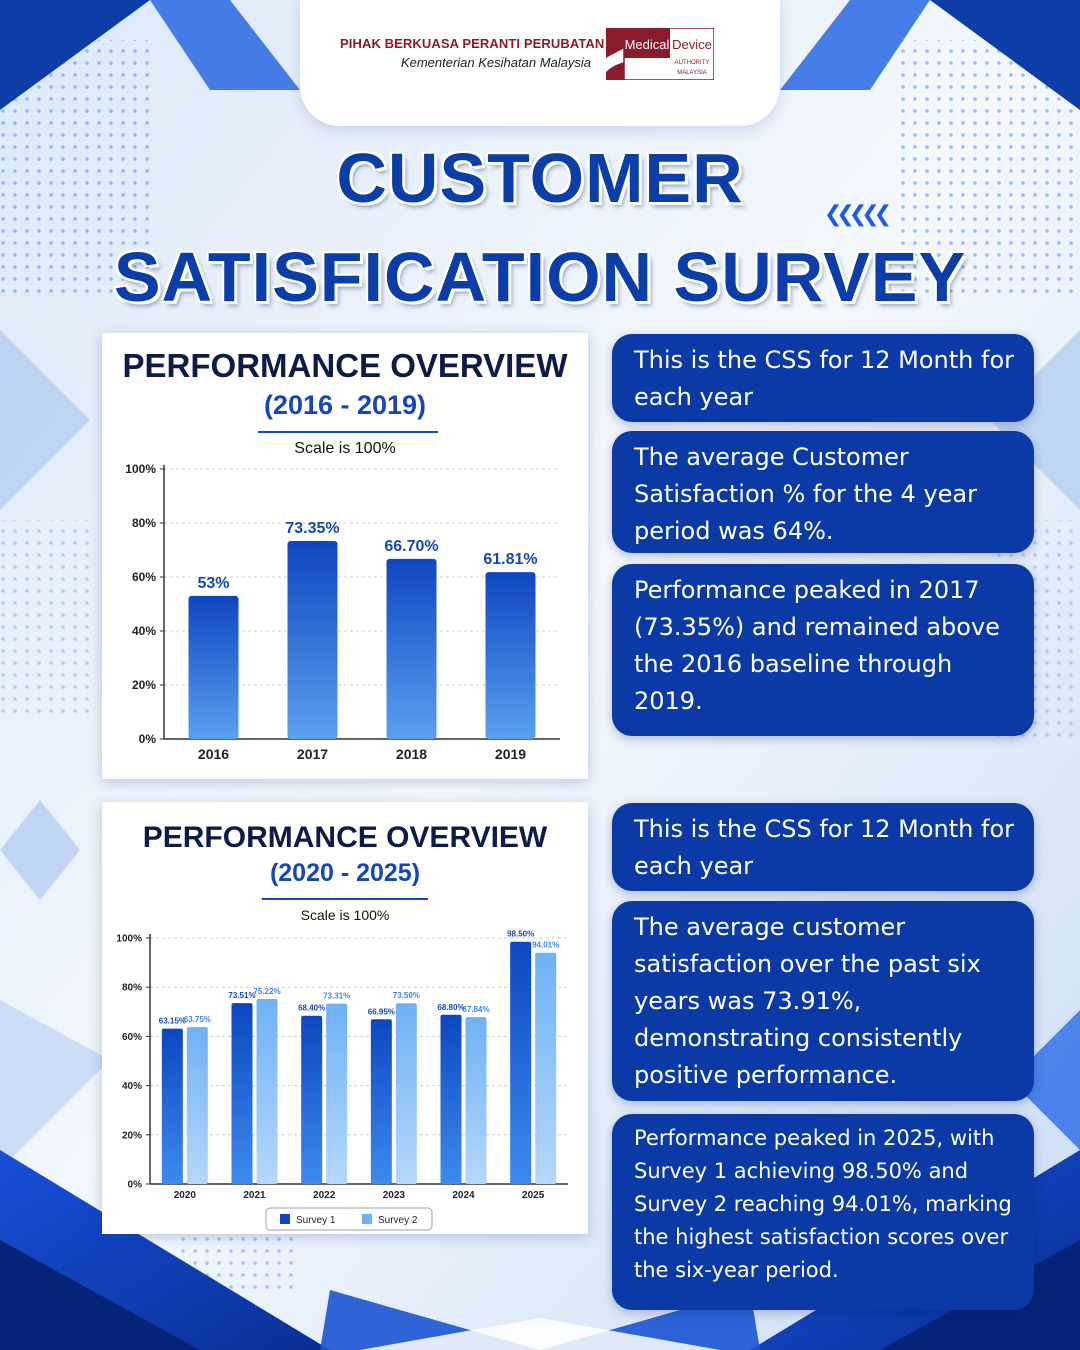 The height and width of the screenshot is (1350, 1080). What do you see at coordinates (132, 1037) in the screenshot?
I see `chart2-ytick-label: 60%` at bounding box center [132, 1037].